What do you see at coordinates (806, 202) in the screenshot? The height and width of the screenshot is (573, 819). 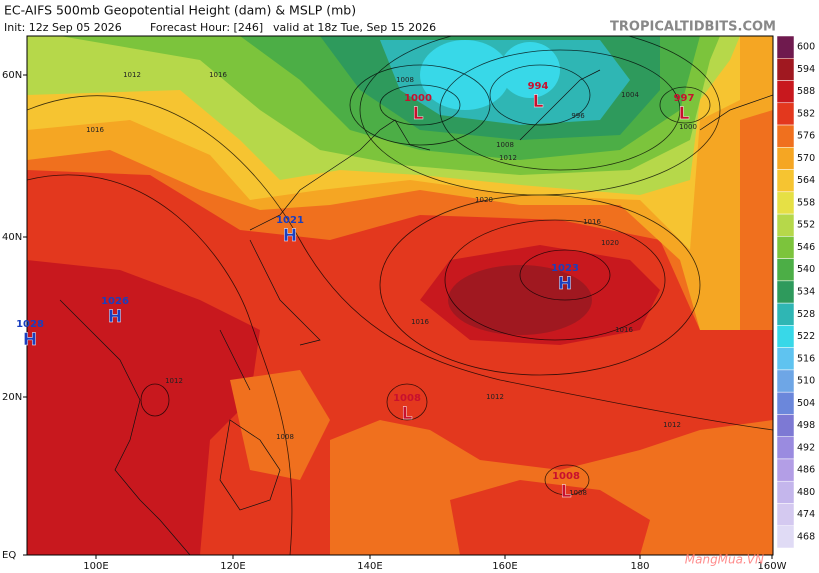 I see `colorbar-label: 558` at bounding box center [806, 202].